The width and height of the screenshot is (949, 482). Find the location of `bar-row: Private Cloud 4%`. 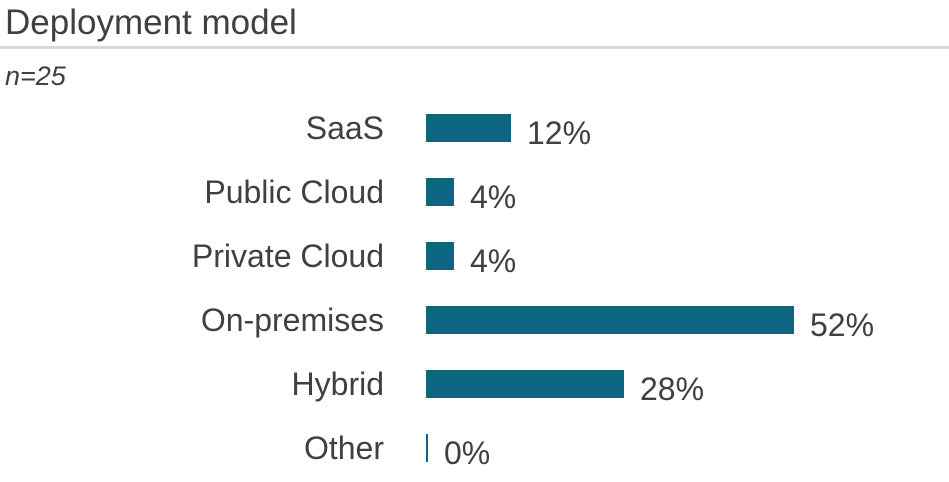

bar-row: Private Cloud 4% is located at coordinates (474, 256).